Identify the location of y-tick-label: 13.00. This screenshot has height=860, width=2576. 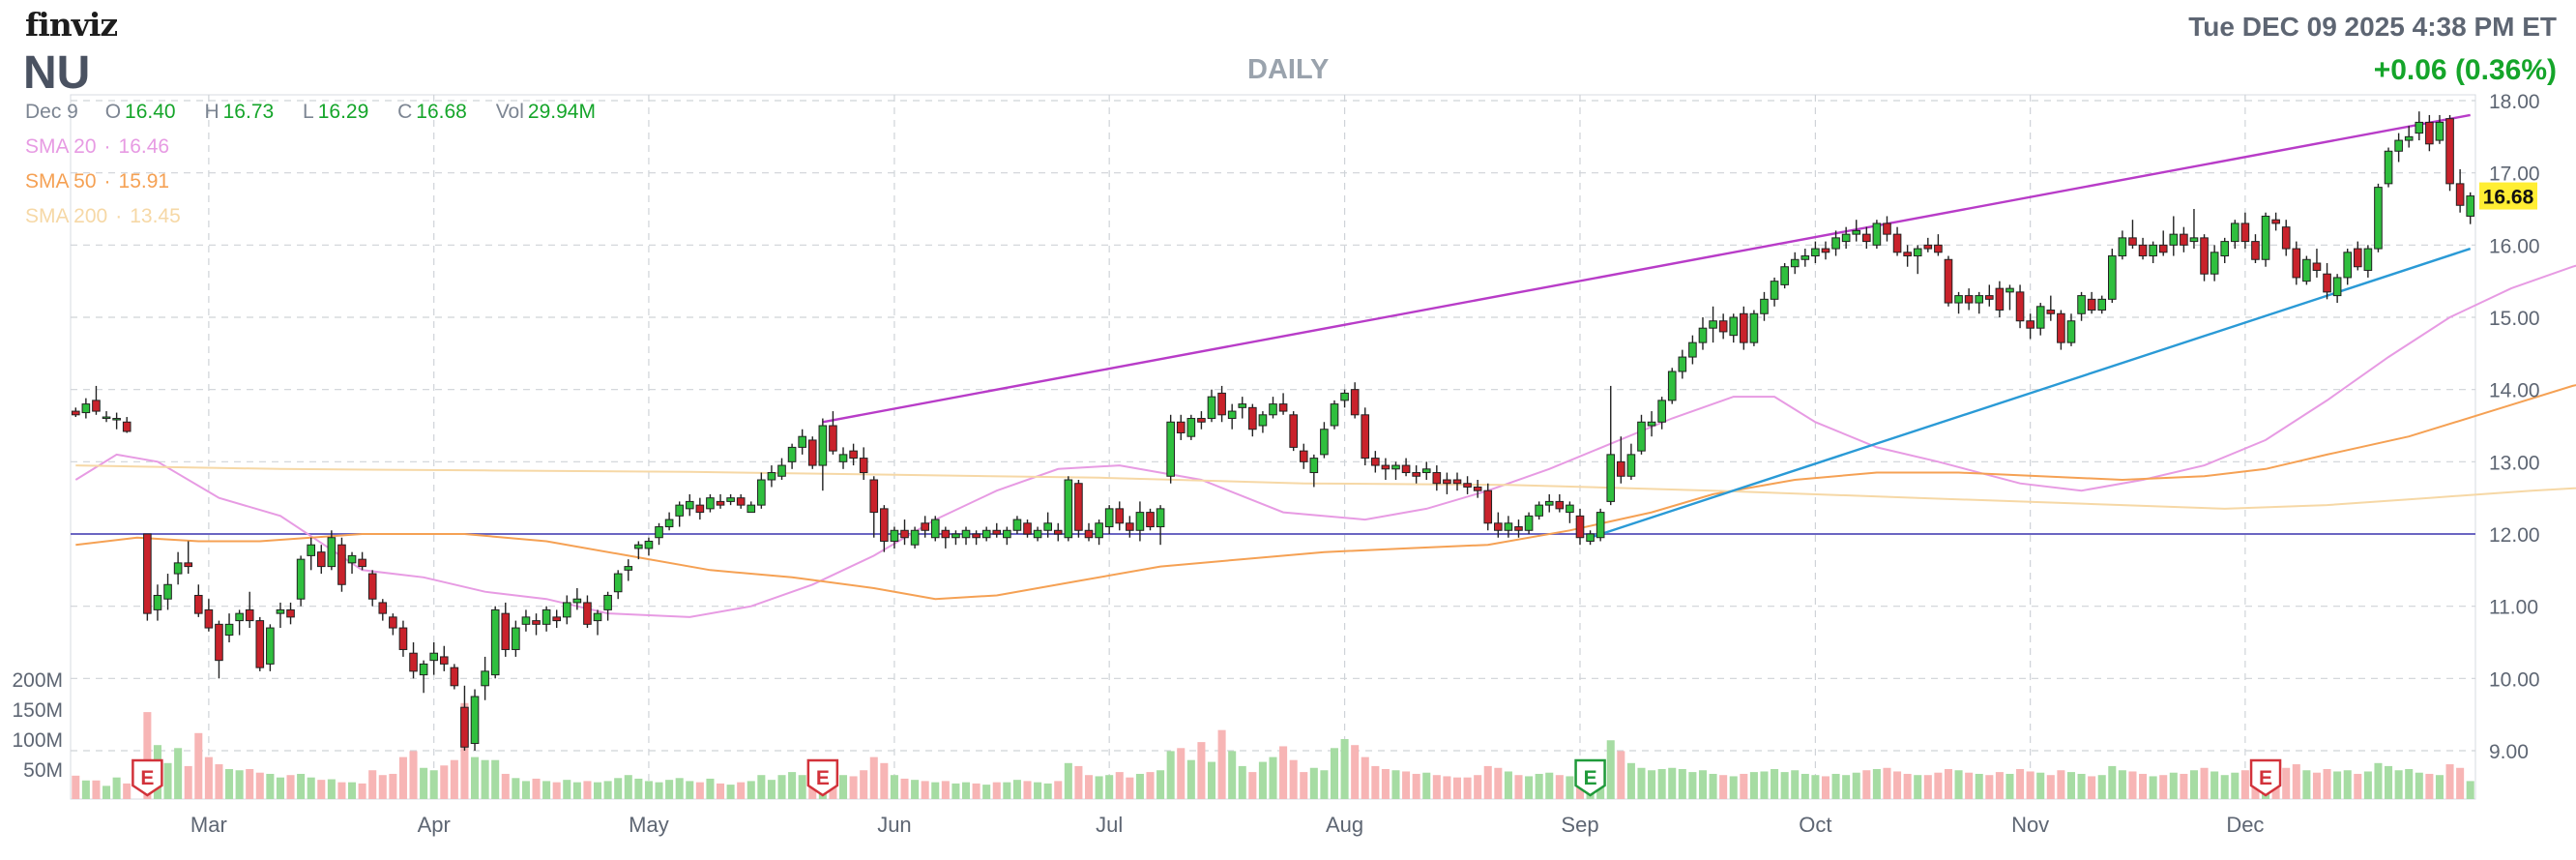
(2514, 463).